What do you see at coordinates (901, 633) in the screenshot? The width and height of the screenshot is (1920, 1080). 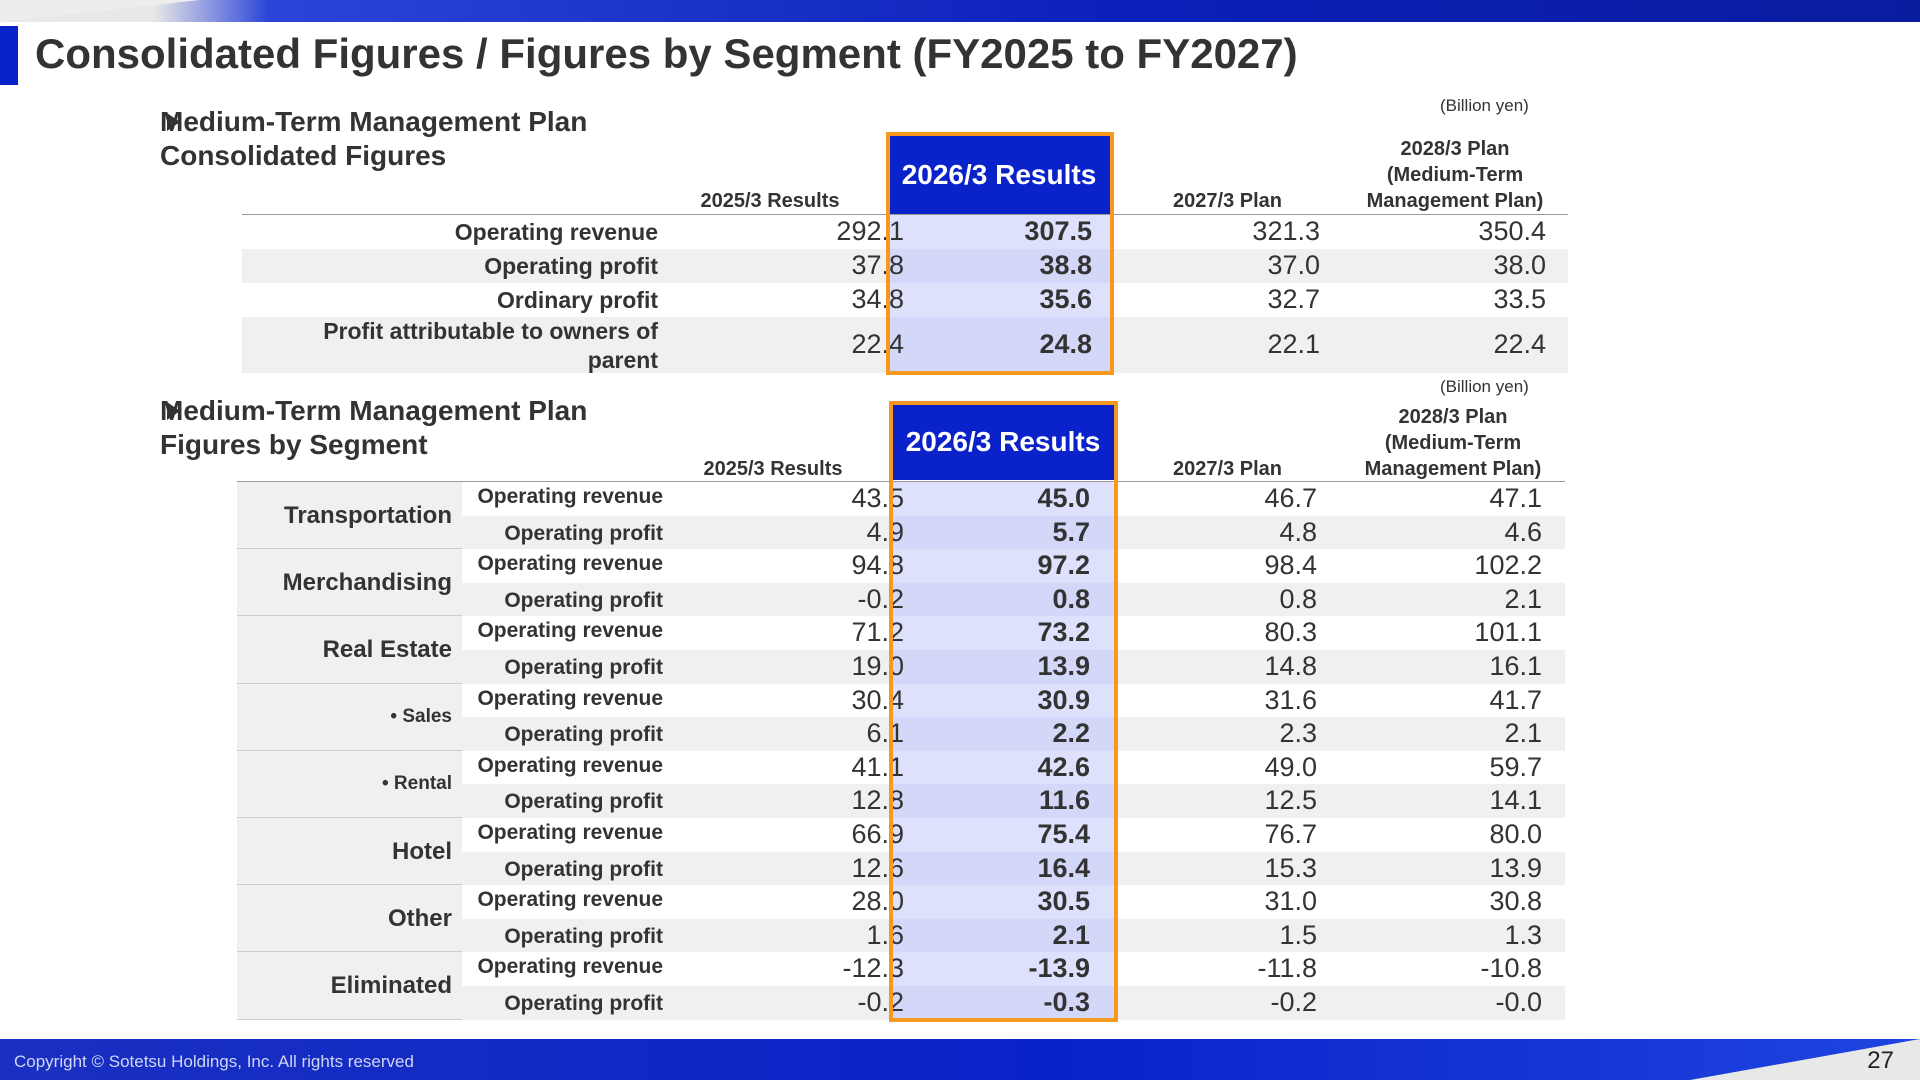 I see `table-row: Operating revenue 71.2 73.2 80.3 101.1` at bounding box center [901, 633].